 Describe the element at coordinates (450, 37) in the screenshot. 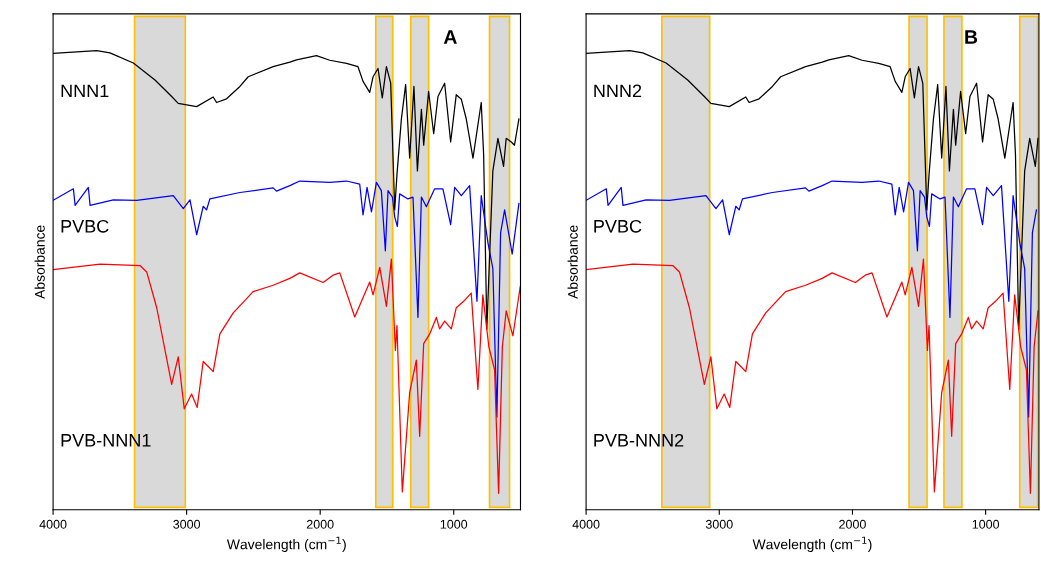

I see `chart-title: A` at that location.